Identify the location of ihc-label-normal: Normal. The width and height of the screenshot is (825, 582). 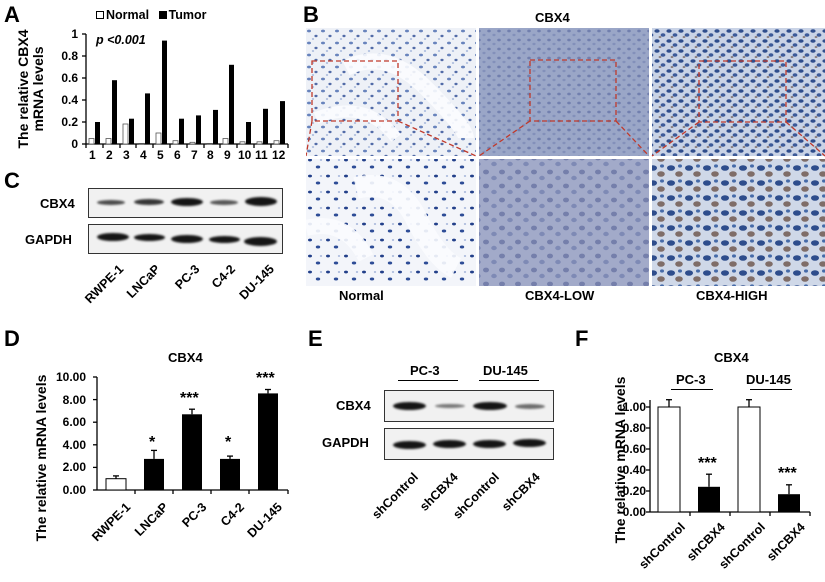
(361, 295).